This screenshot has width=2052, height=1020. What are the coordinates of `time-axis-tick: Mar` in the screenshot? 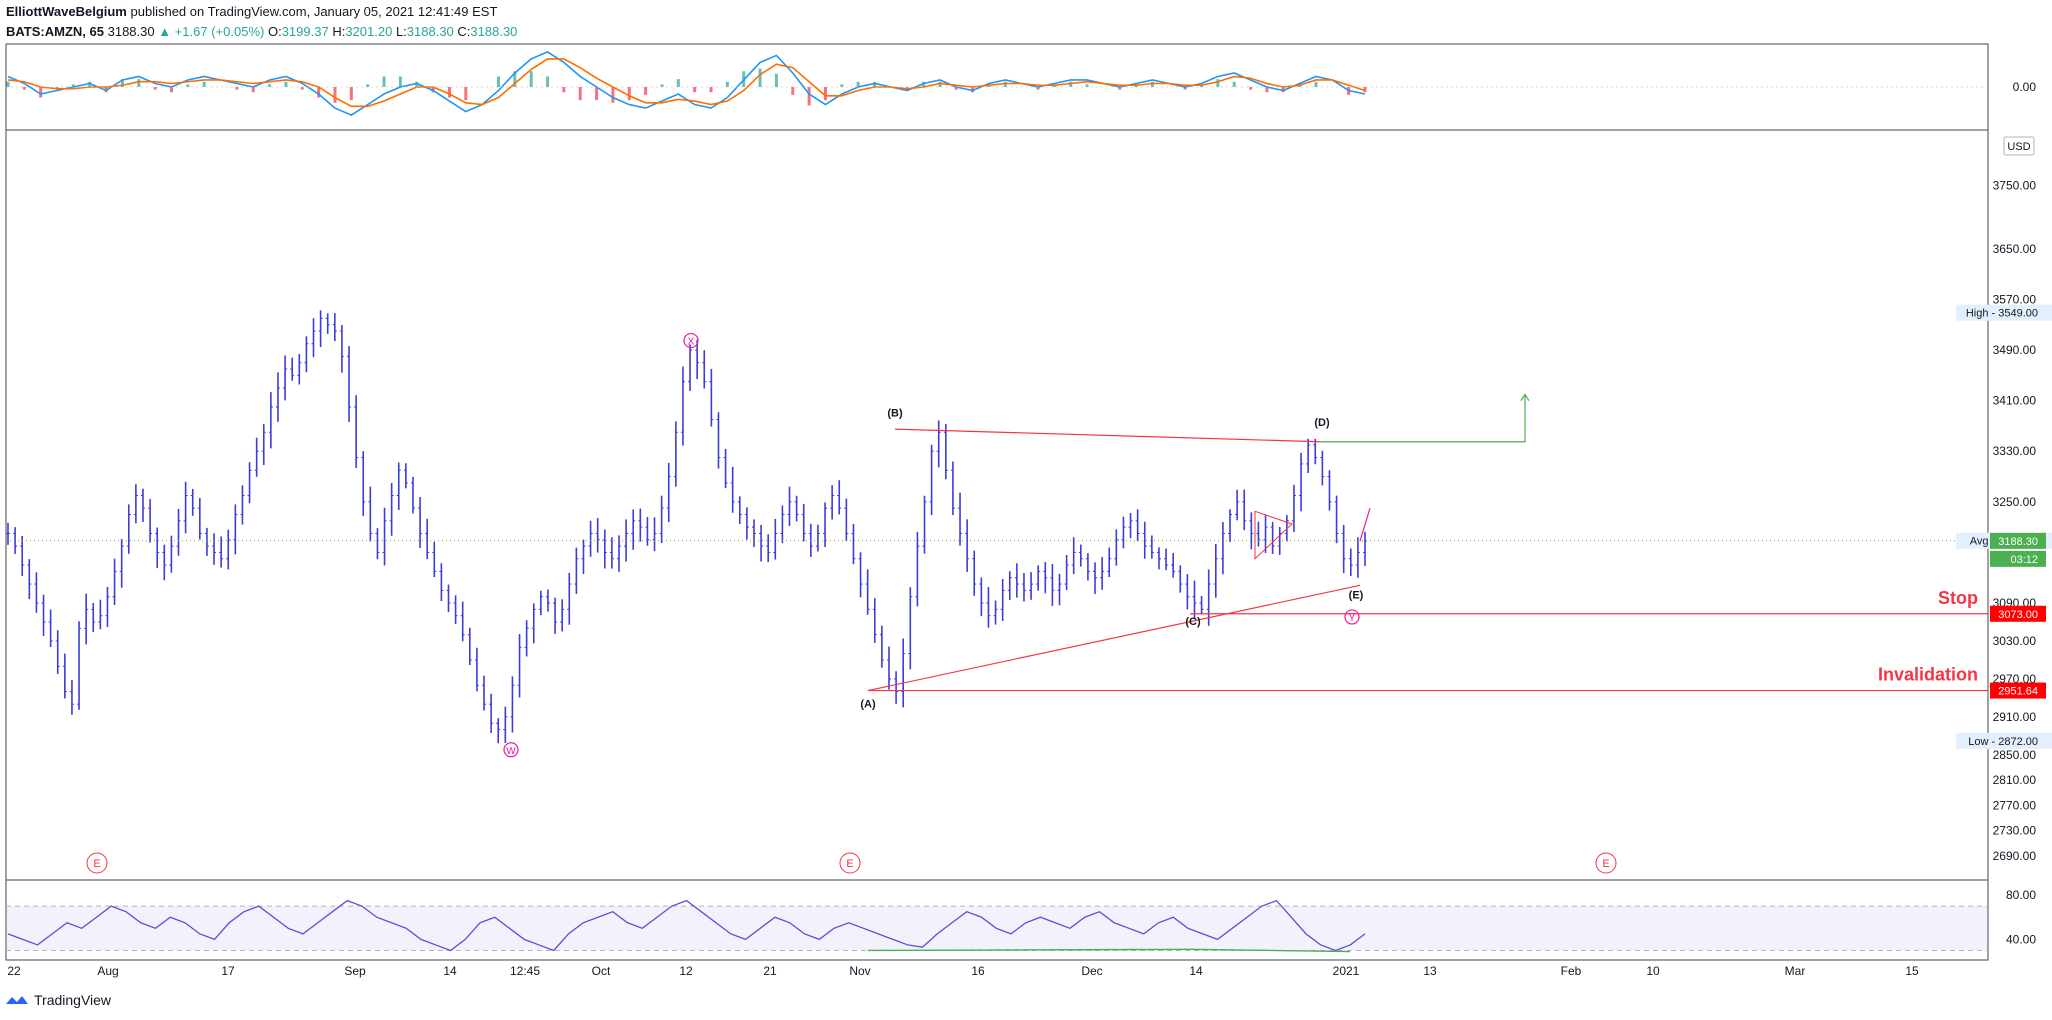 It's located at (1795, 971).